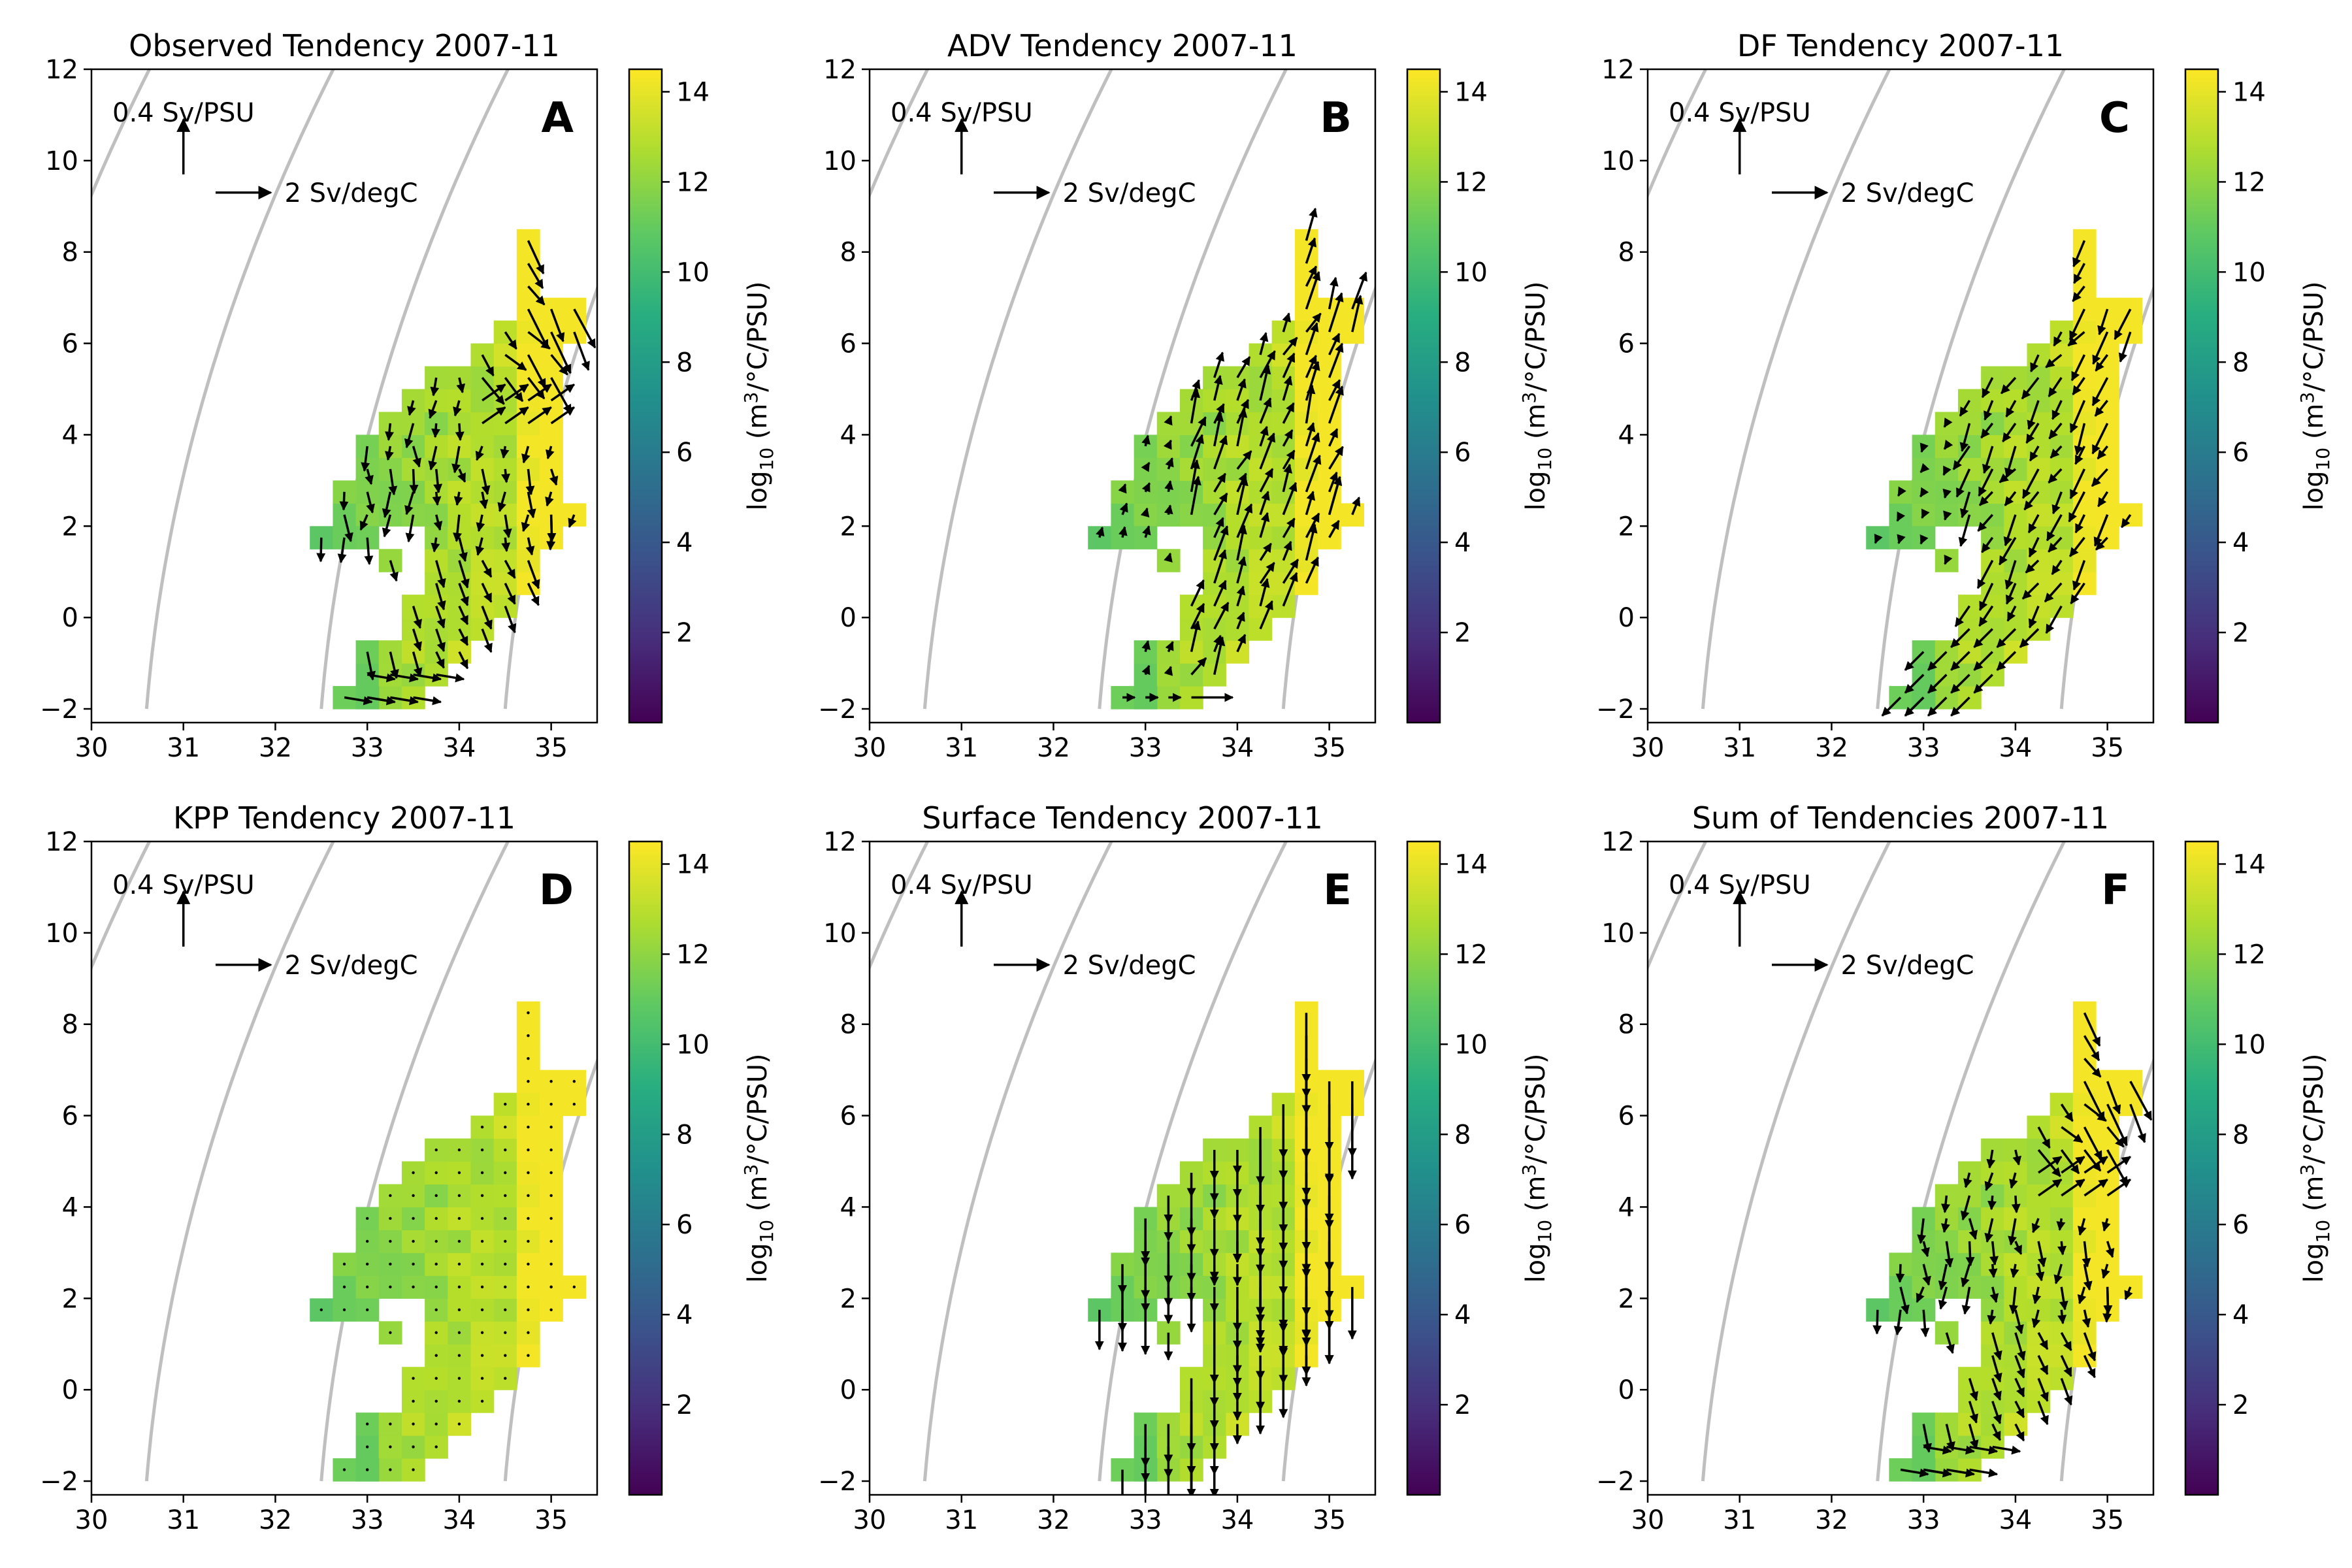 This screenshot has height=1568, width=2352. What do you see at coordinates (1626, 253) in the screenshot?
I see `y-tick-label: 8` at bounding box center [1626, 253].